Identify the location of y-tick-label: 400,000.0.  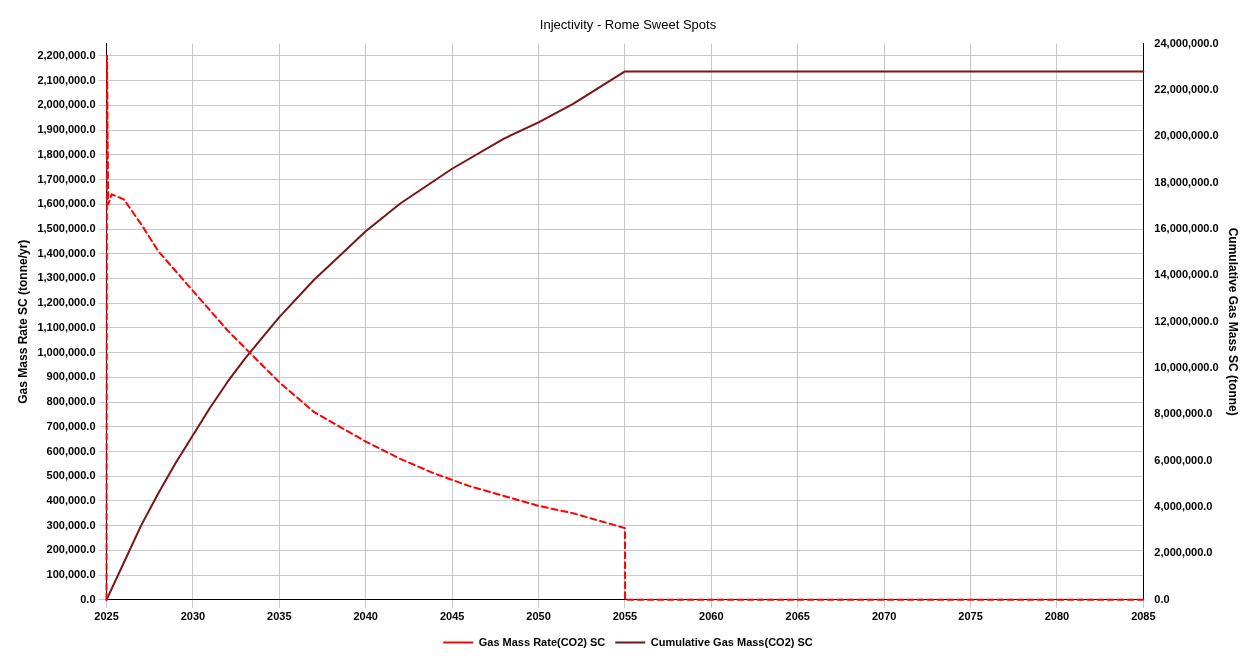
(71, 499).